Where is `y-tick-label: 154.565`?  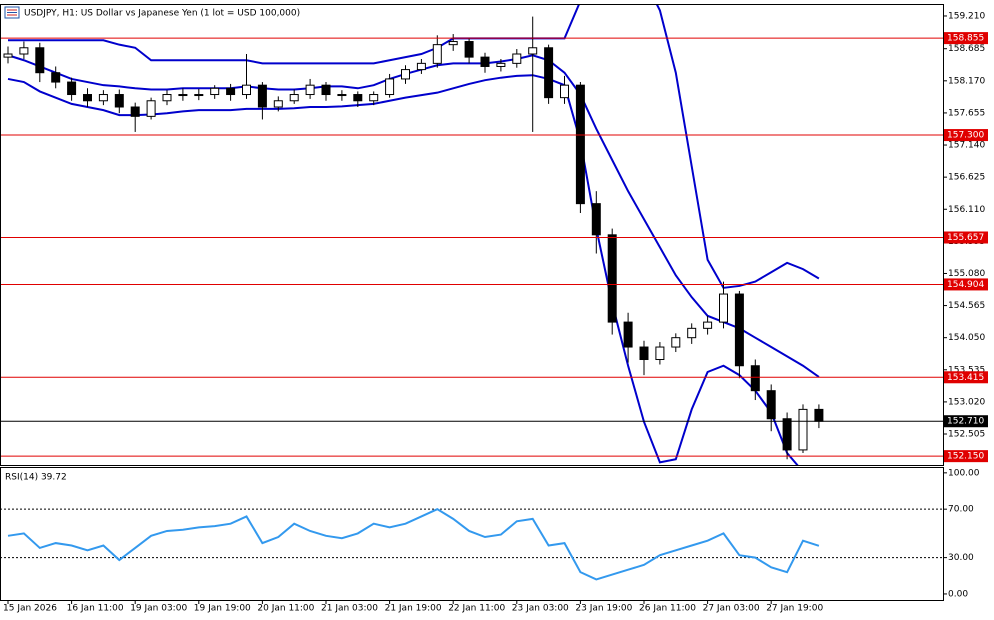 y-tick-label: 154.565 is located at coordinates (966, 306).